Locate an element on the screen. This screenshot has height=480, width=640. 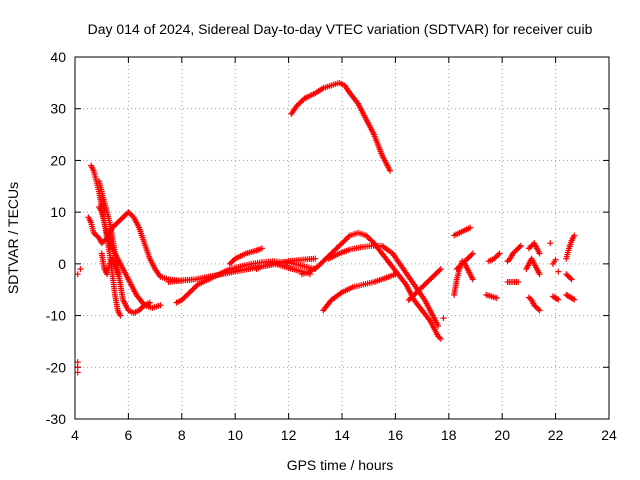
x-tick-label: 6 is located at coordinates (129, 435).